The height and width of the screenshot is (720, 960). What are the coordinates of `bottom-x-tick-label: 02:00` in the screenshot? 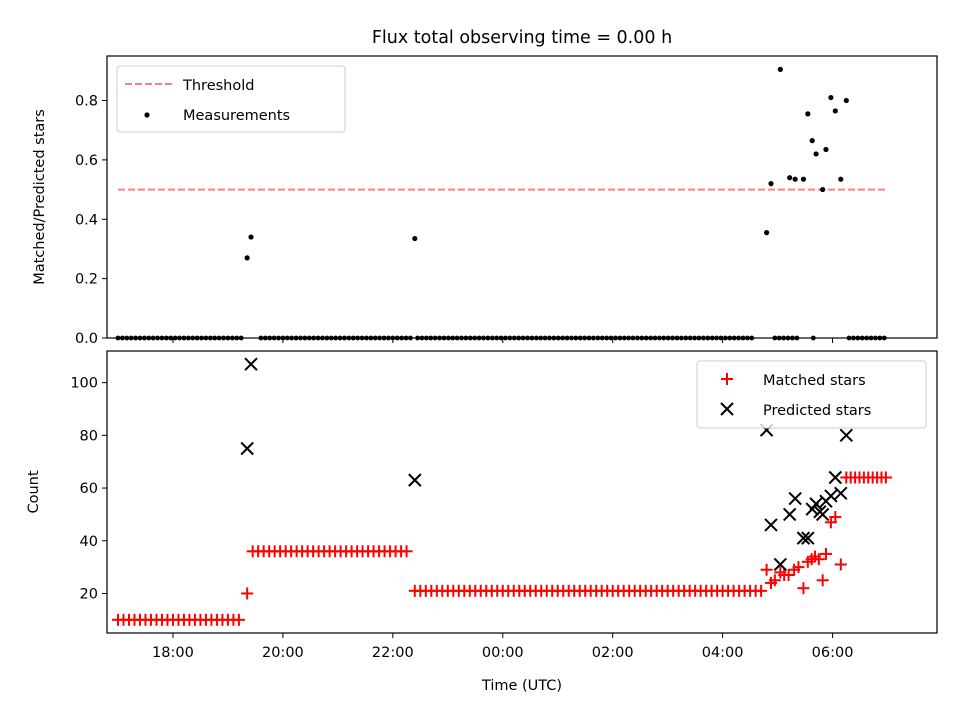 It's located at (613, 653).